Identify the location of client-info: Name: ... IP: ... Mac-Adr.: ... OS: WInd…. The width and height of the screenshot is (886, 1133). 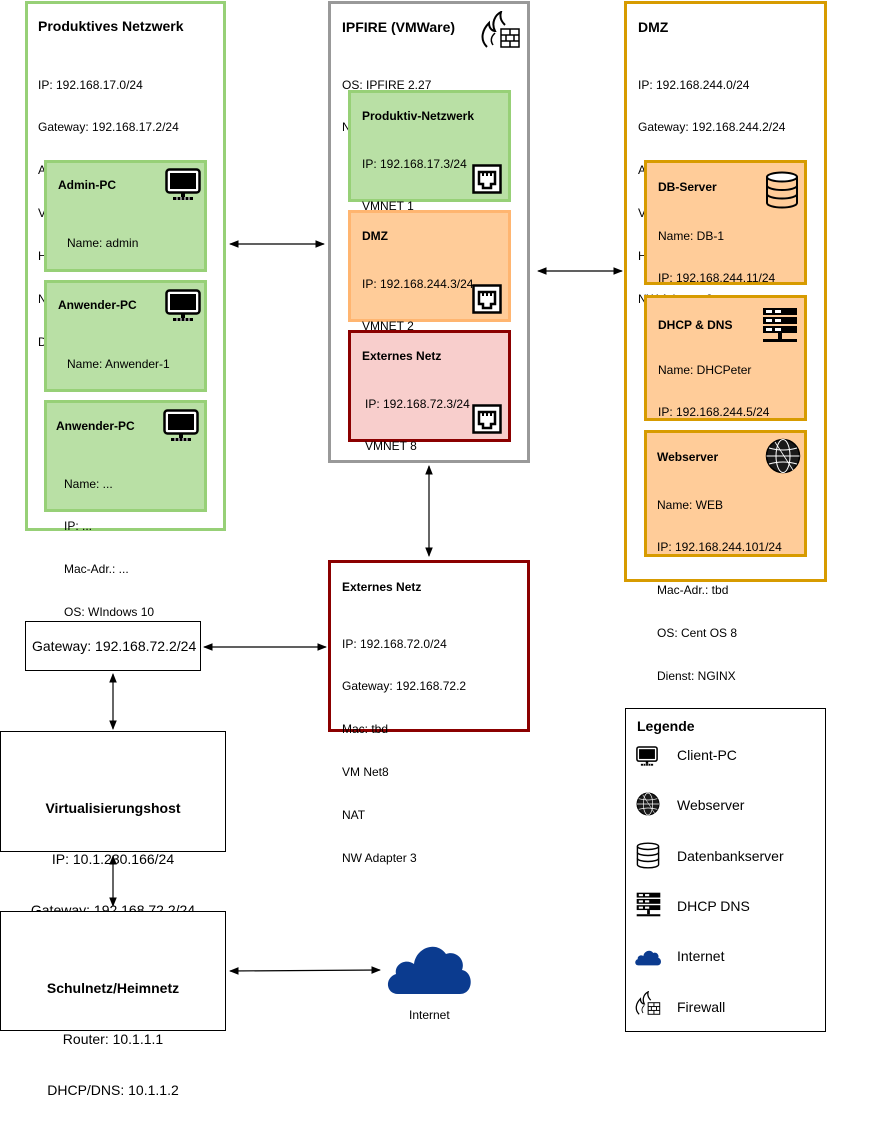
(109, 548).